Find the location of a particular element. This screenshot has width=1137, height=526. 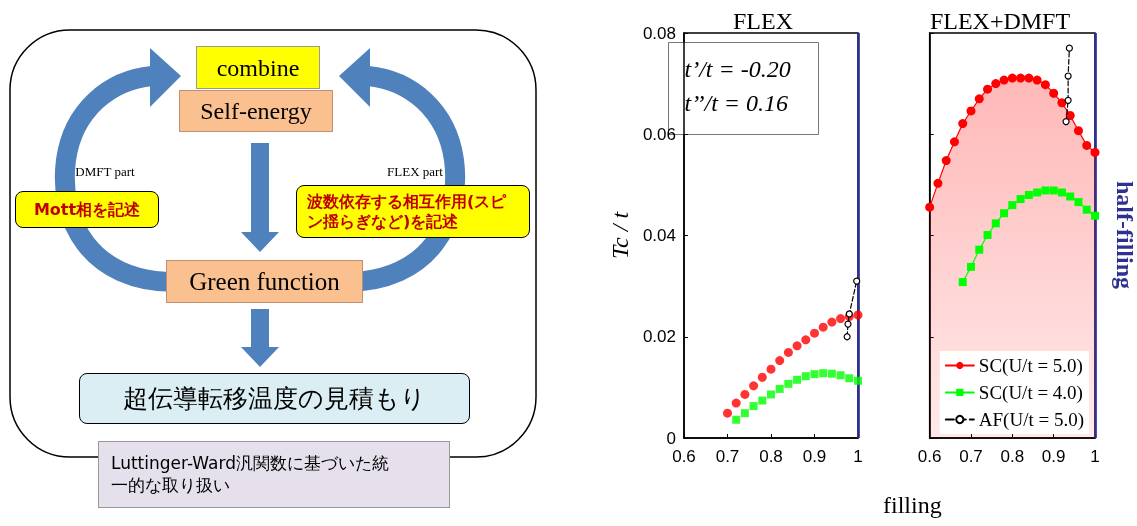

text: FLEX part is located at coordinates (415, 172).